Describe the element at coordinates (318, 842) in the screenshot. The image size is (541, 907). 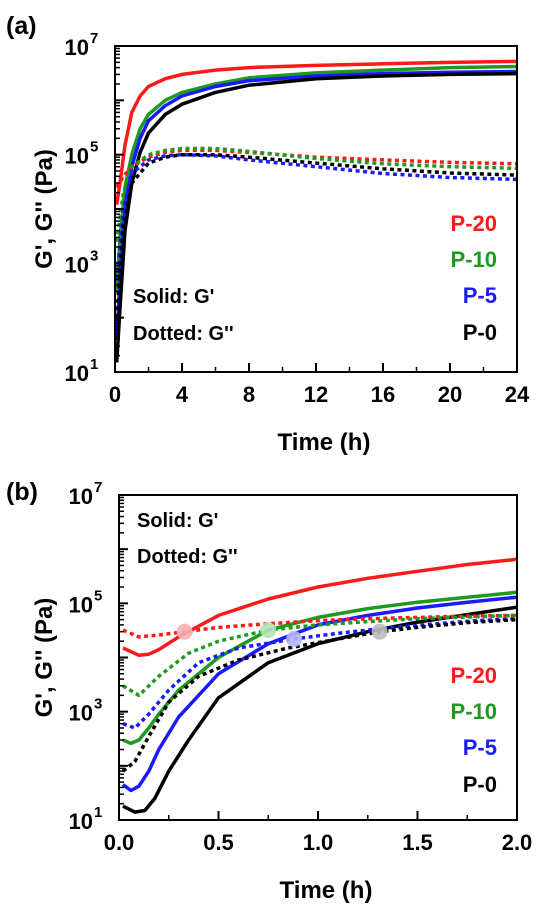
I see `x-tick-label: 1.0` at that location.